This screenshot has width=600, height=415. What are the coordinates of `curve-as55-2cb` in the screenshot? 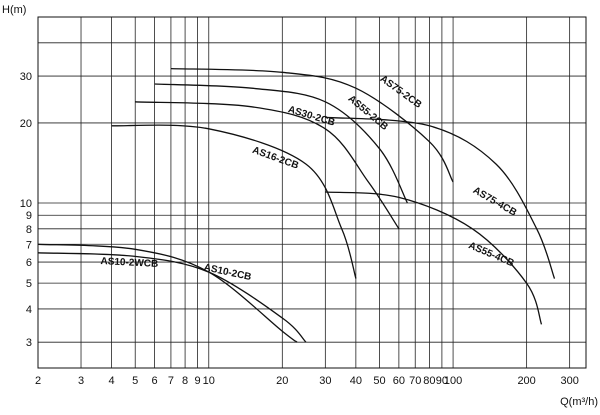 It's located at (281, 143).